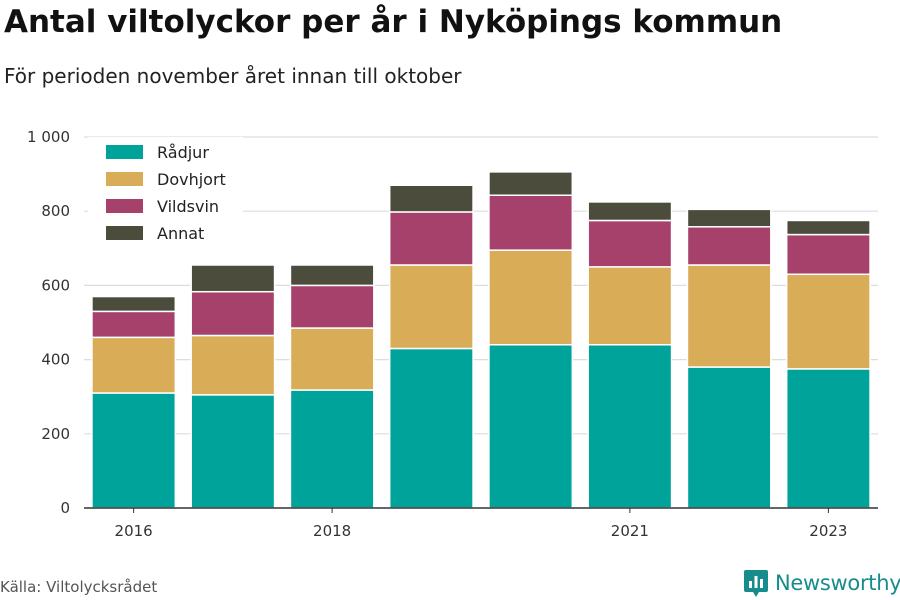 The width and height of the screenshot is (900, 600). What do you see at coordinates (756, 583) in the screenshot?
I see `bar-chart-badge-icon` at bounding box center [756, 583].